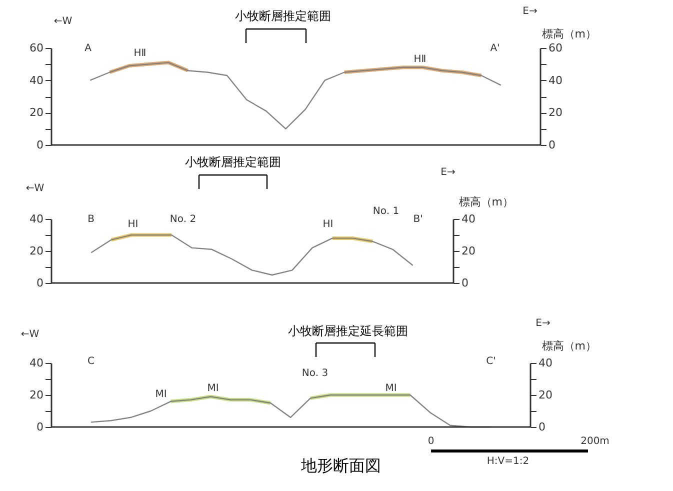  Describe the element at coordinates (386, 211) in the screenshot. I see `text: No. 1` at that location.